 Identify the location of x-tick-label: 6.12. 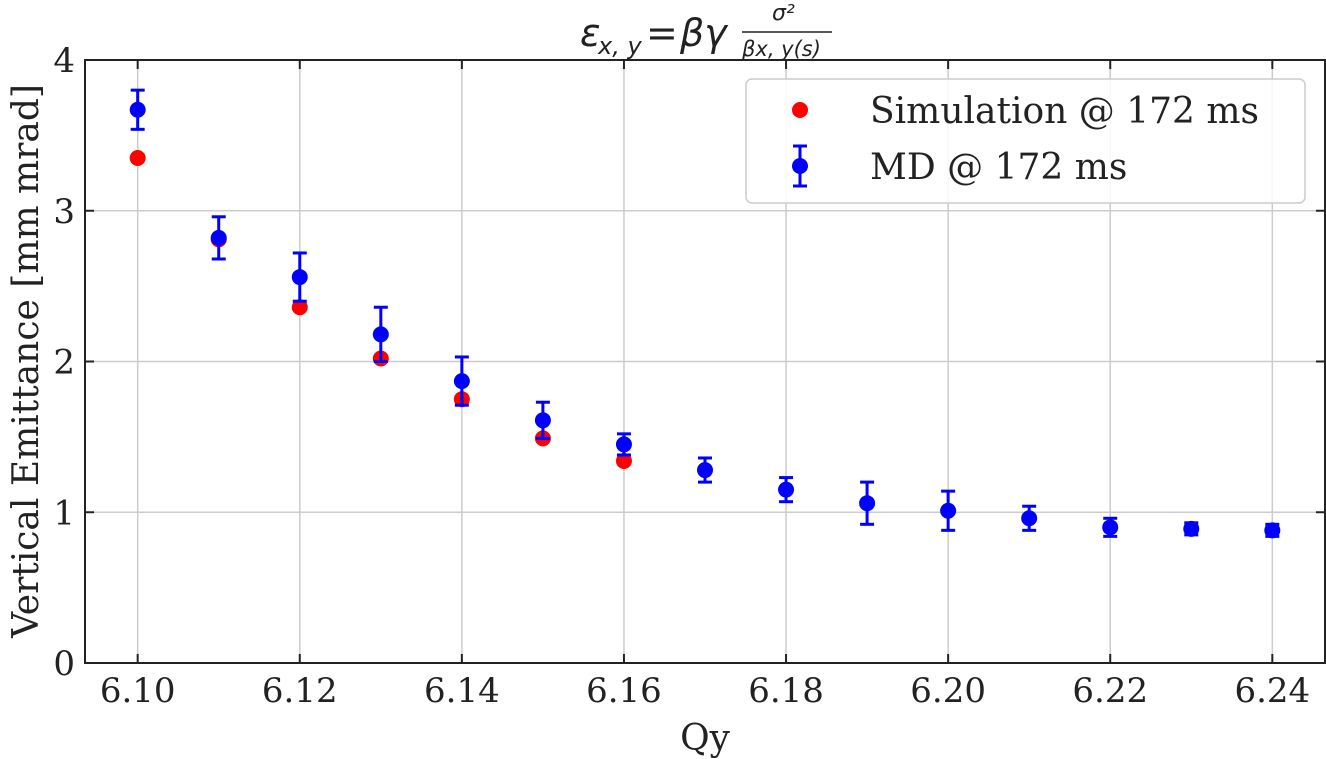
(300, 691).